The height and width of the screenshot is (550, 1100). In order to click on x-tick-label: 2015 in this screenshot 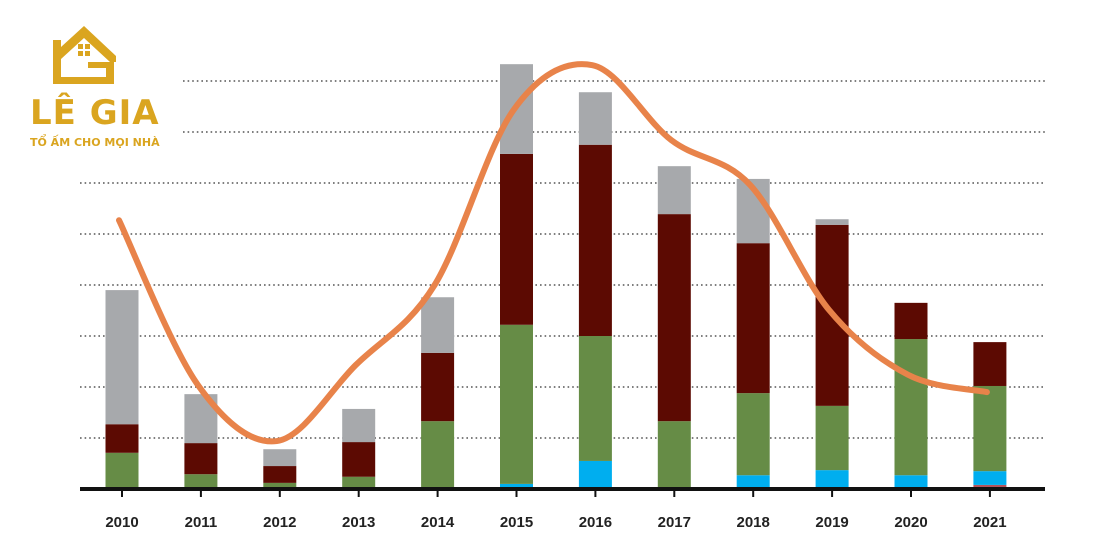, I will do `click(516, 522)`.